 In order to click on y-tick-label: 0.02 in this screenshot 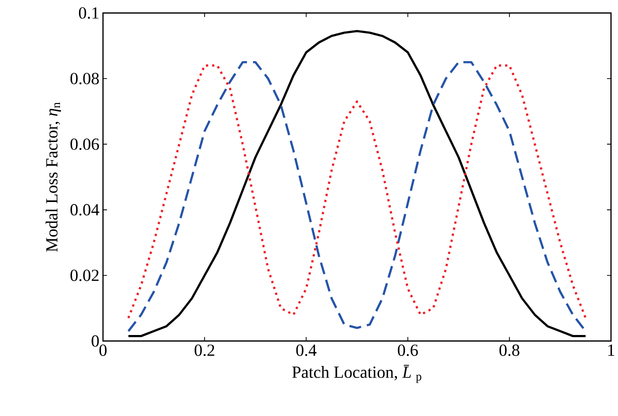, I will do `click(84, 276)`.